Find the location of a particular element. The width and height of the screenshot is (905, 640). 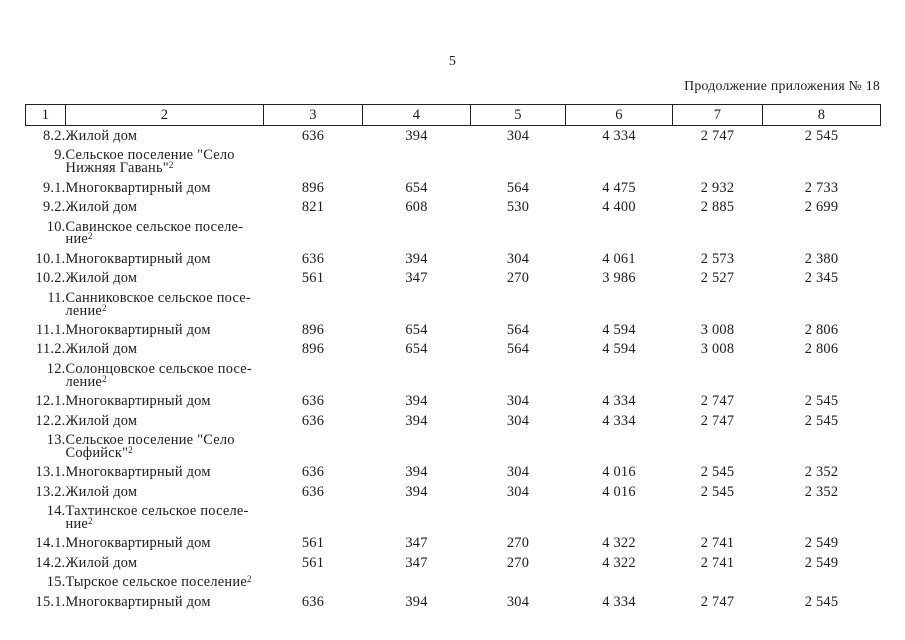

row-name-cell: Тахтинское сельское поселе- ние2 is located at coordinates (165, 518).